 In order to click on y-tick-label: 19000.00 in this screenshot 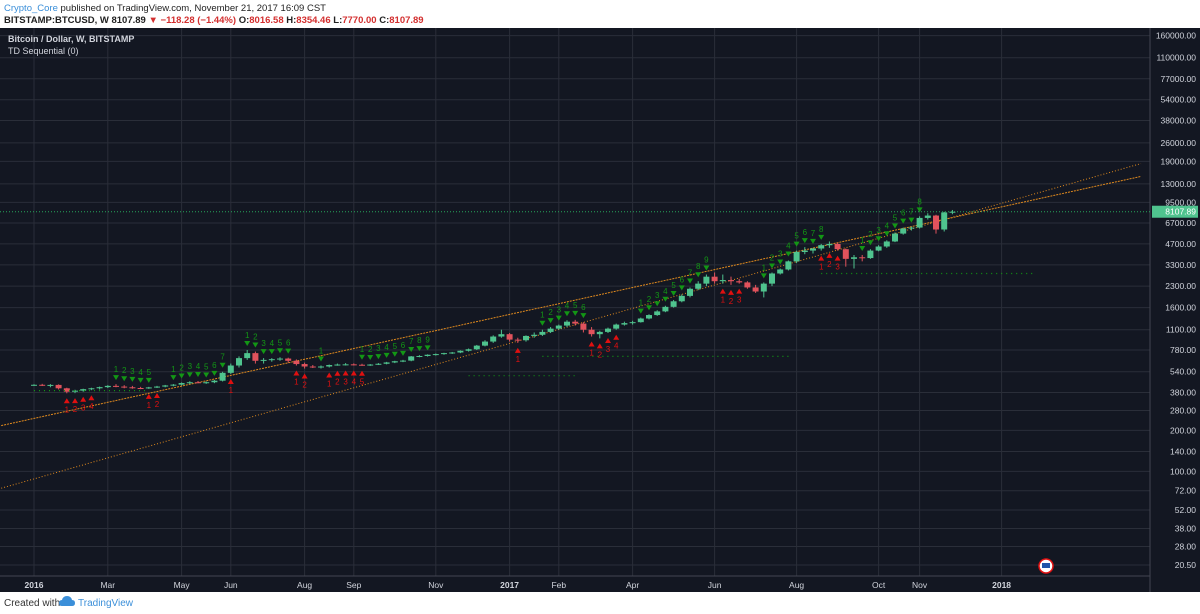, I will do `click(1179, 161)`.